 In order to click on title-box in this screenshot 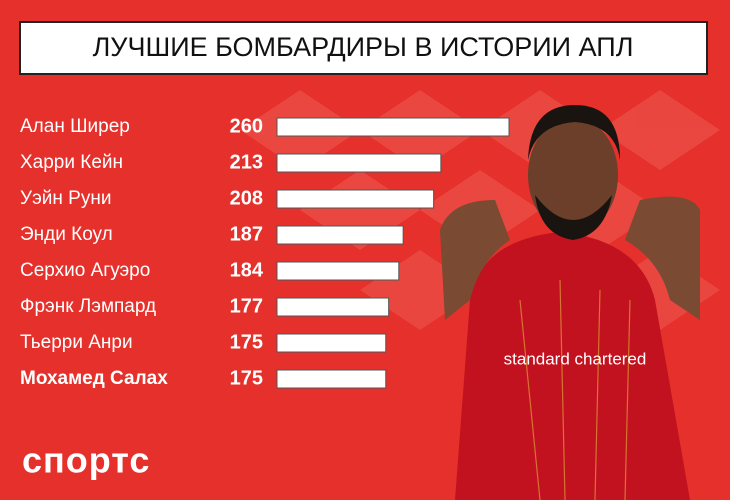, I will do `click(363, 48)`.